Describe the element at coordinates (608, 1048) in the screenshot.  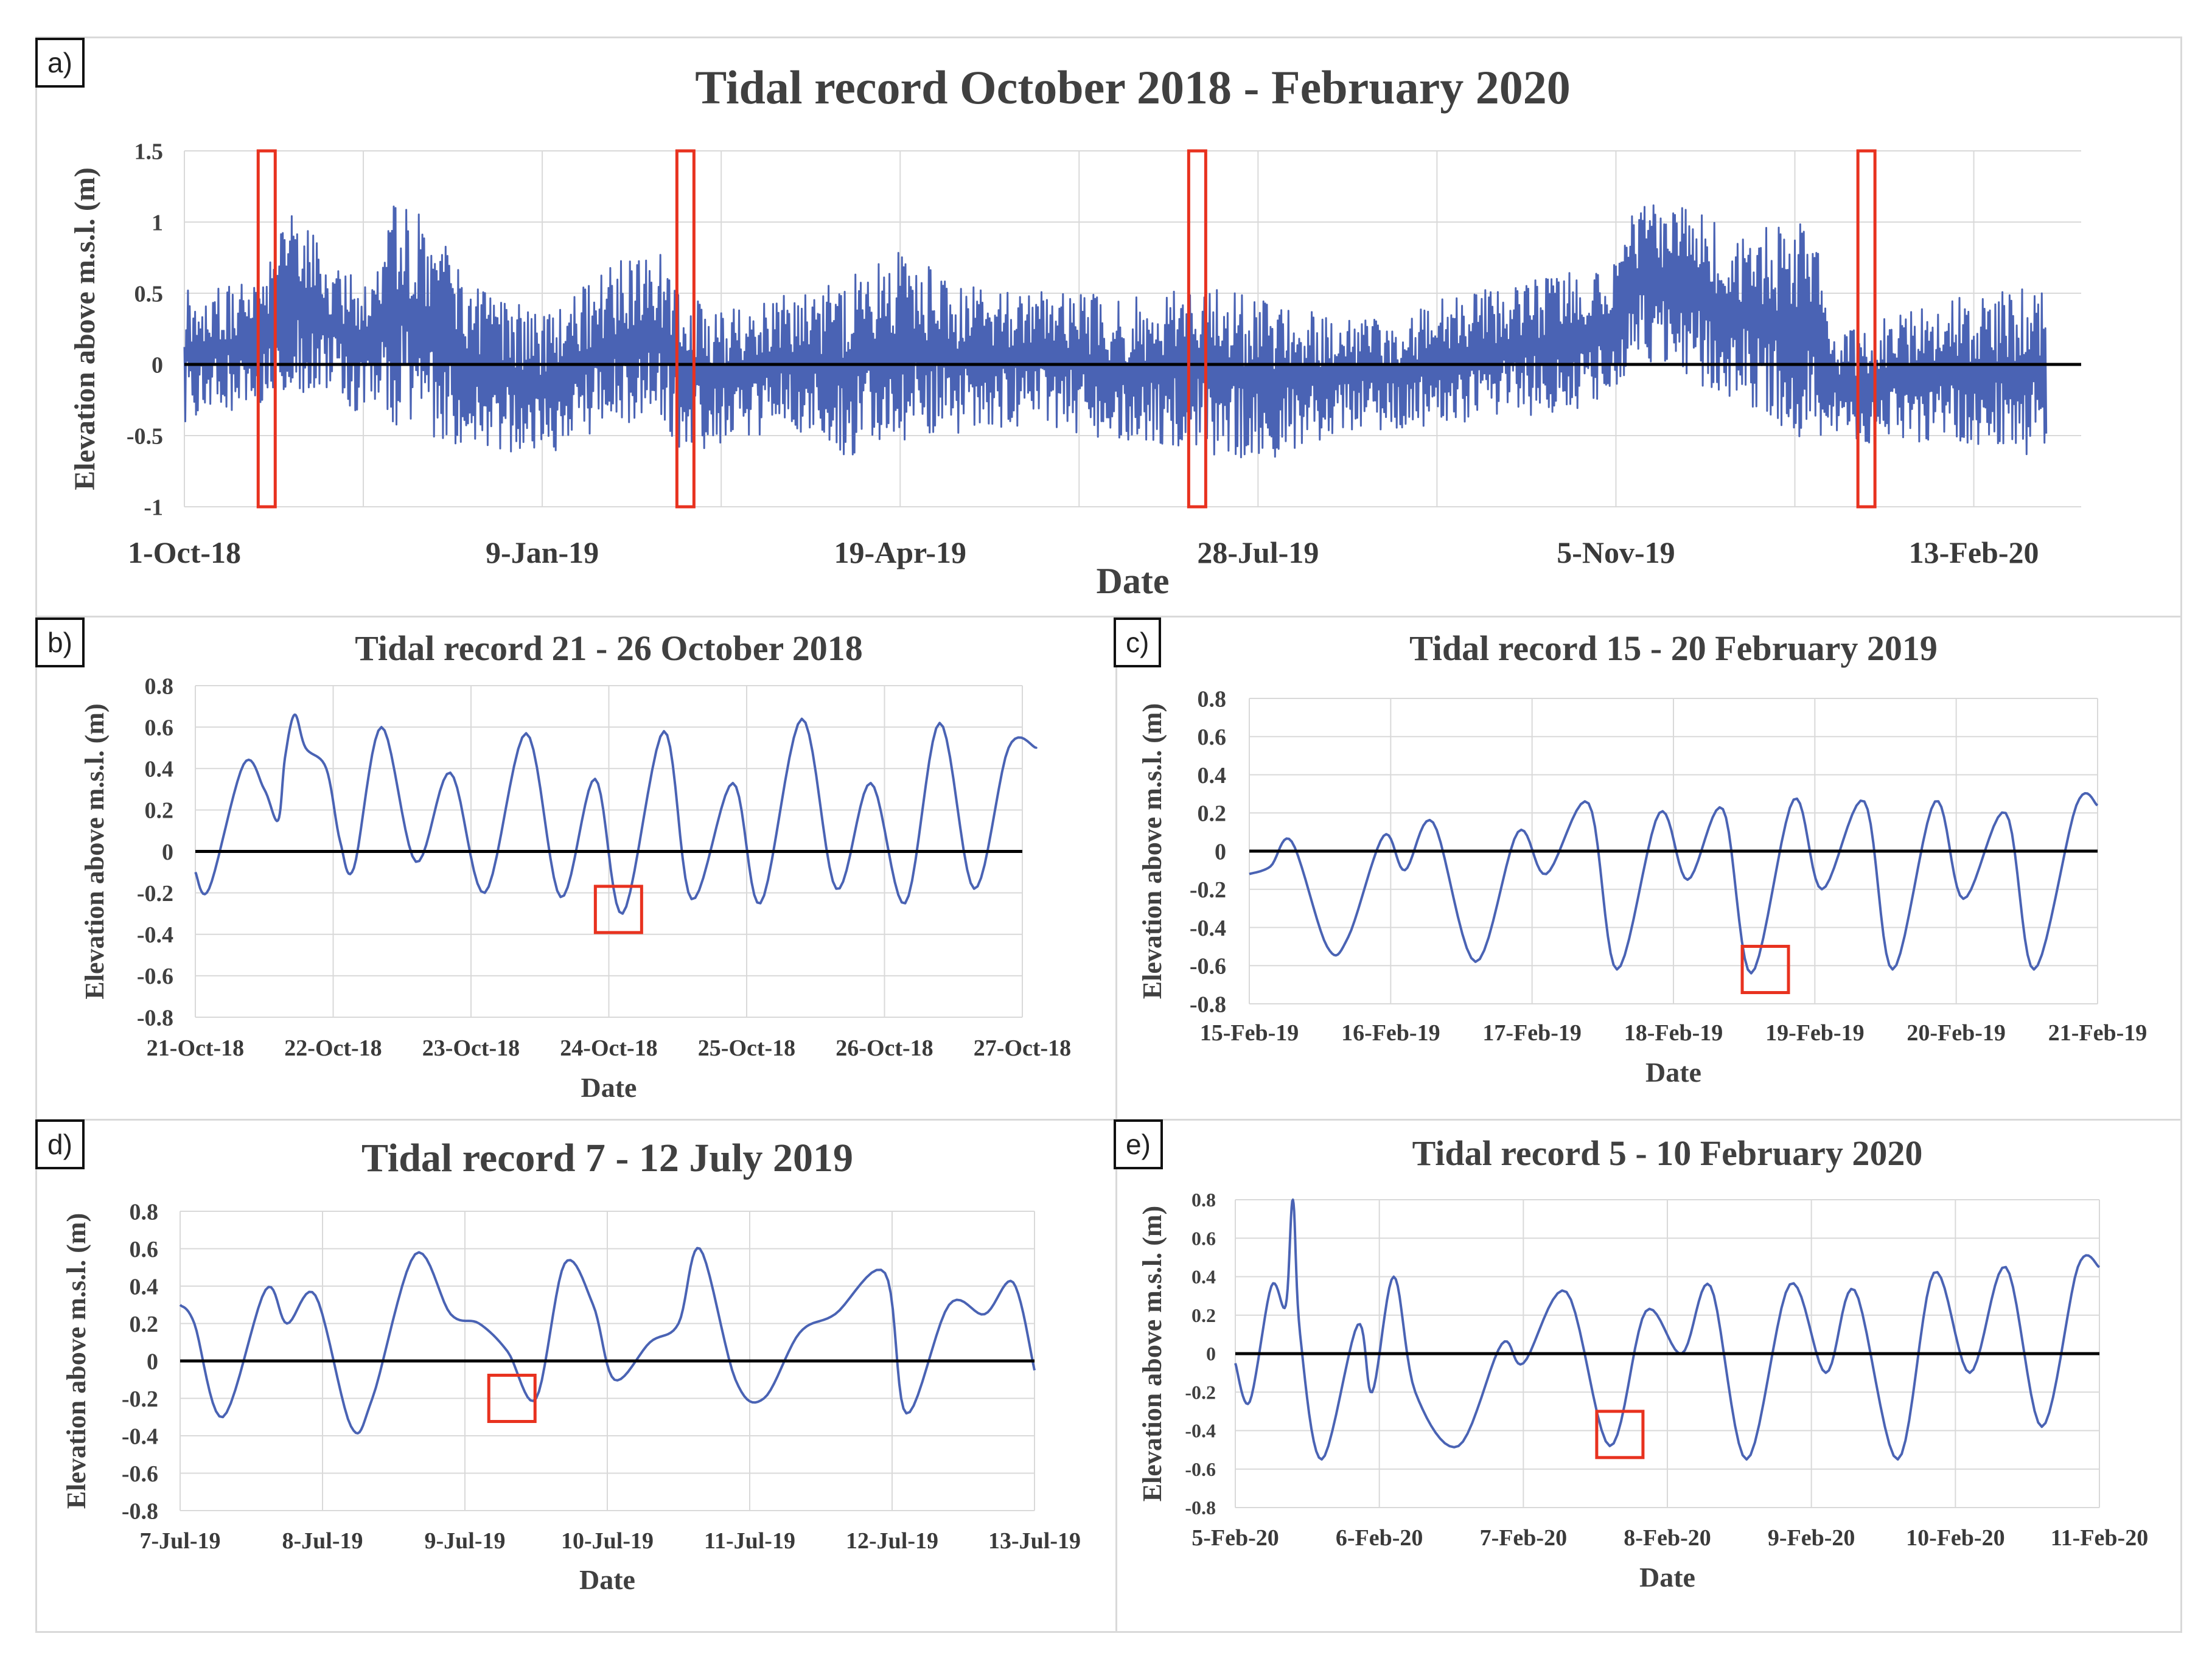
I see `x-tick-label: 24-Oct-18` at that location.